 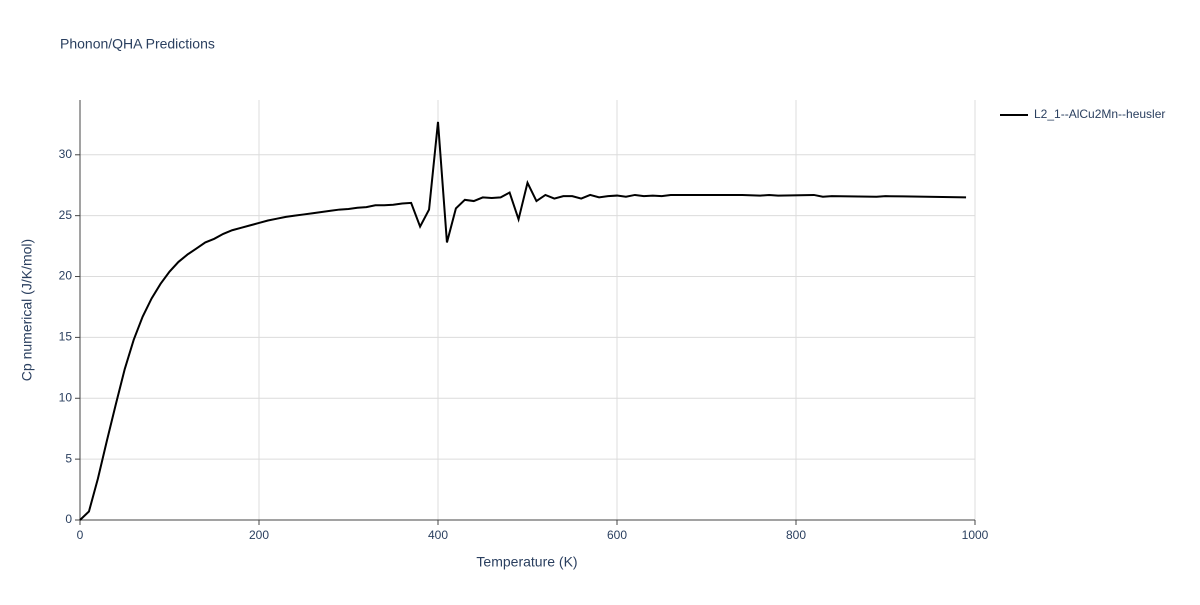 I want to click on x-tick-label: 800, so click(x=796, y=535).